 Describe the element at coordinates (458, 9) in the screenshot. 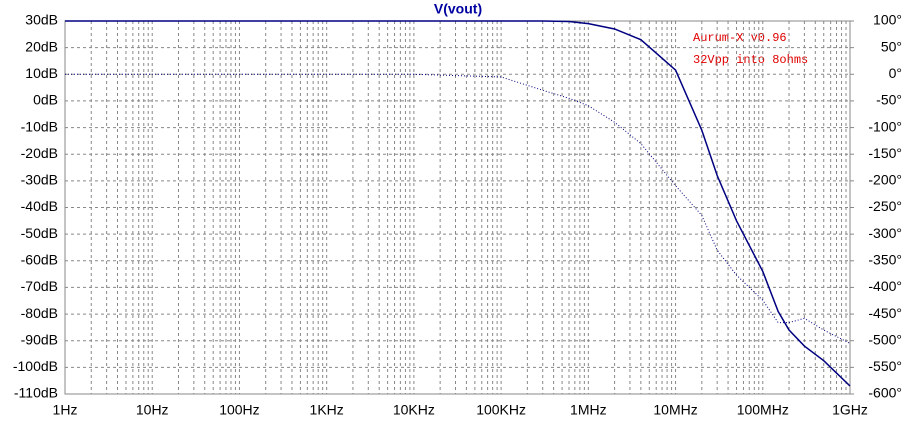

I see `chart-title: V(vout)` at that location.